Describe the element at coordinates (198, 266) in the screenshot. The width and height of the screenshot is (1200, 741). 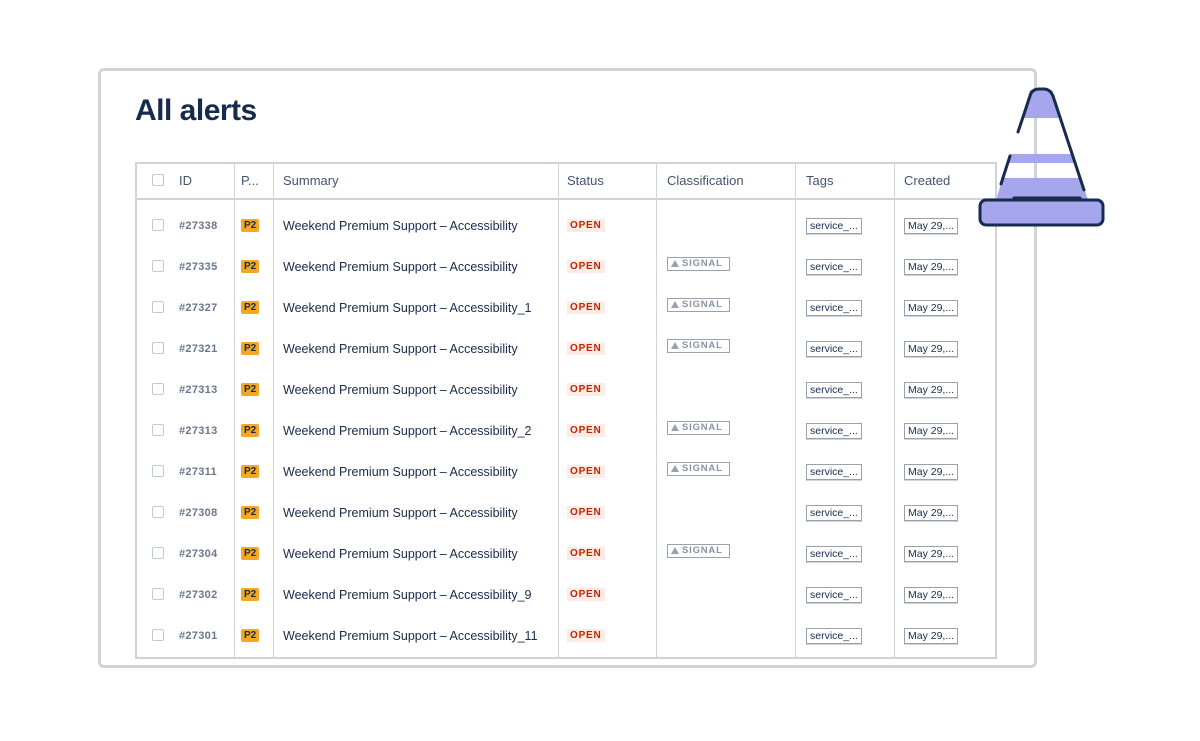
I see `alert-id: #27335` at that location.